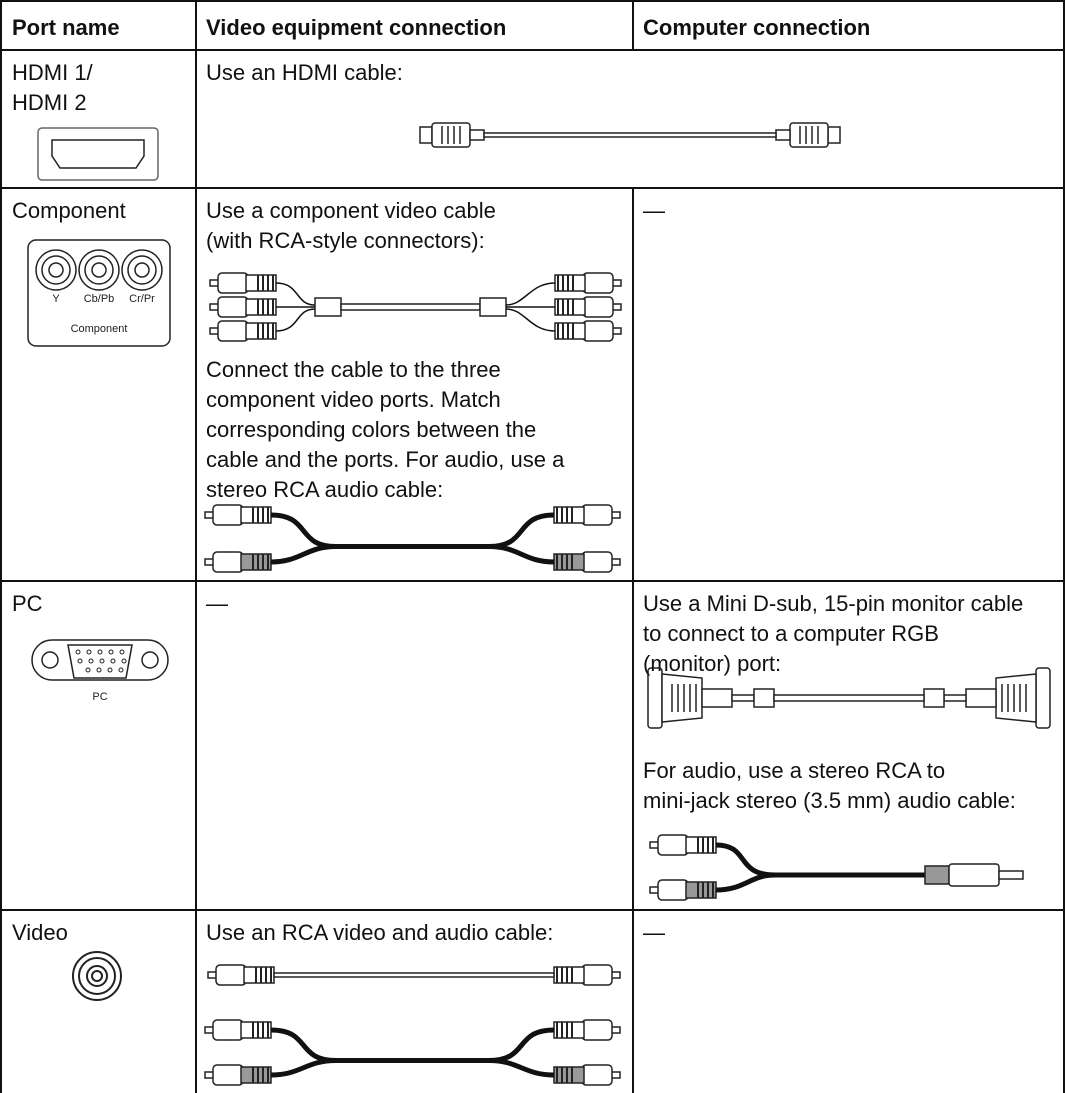 Image resolution: width=1065 pixels, height=1093 pixels. What do you see at coordinates (1043, 698) in the screenshot?
I see `vga-flange` at bounding box center [1043, 698].